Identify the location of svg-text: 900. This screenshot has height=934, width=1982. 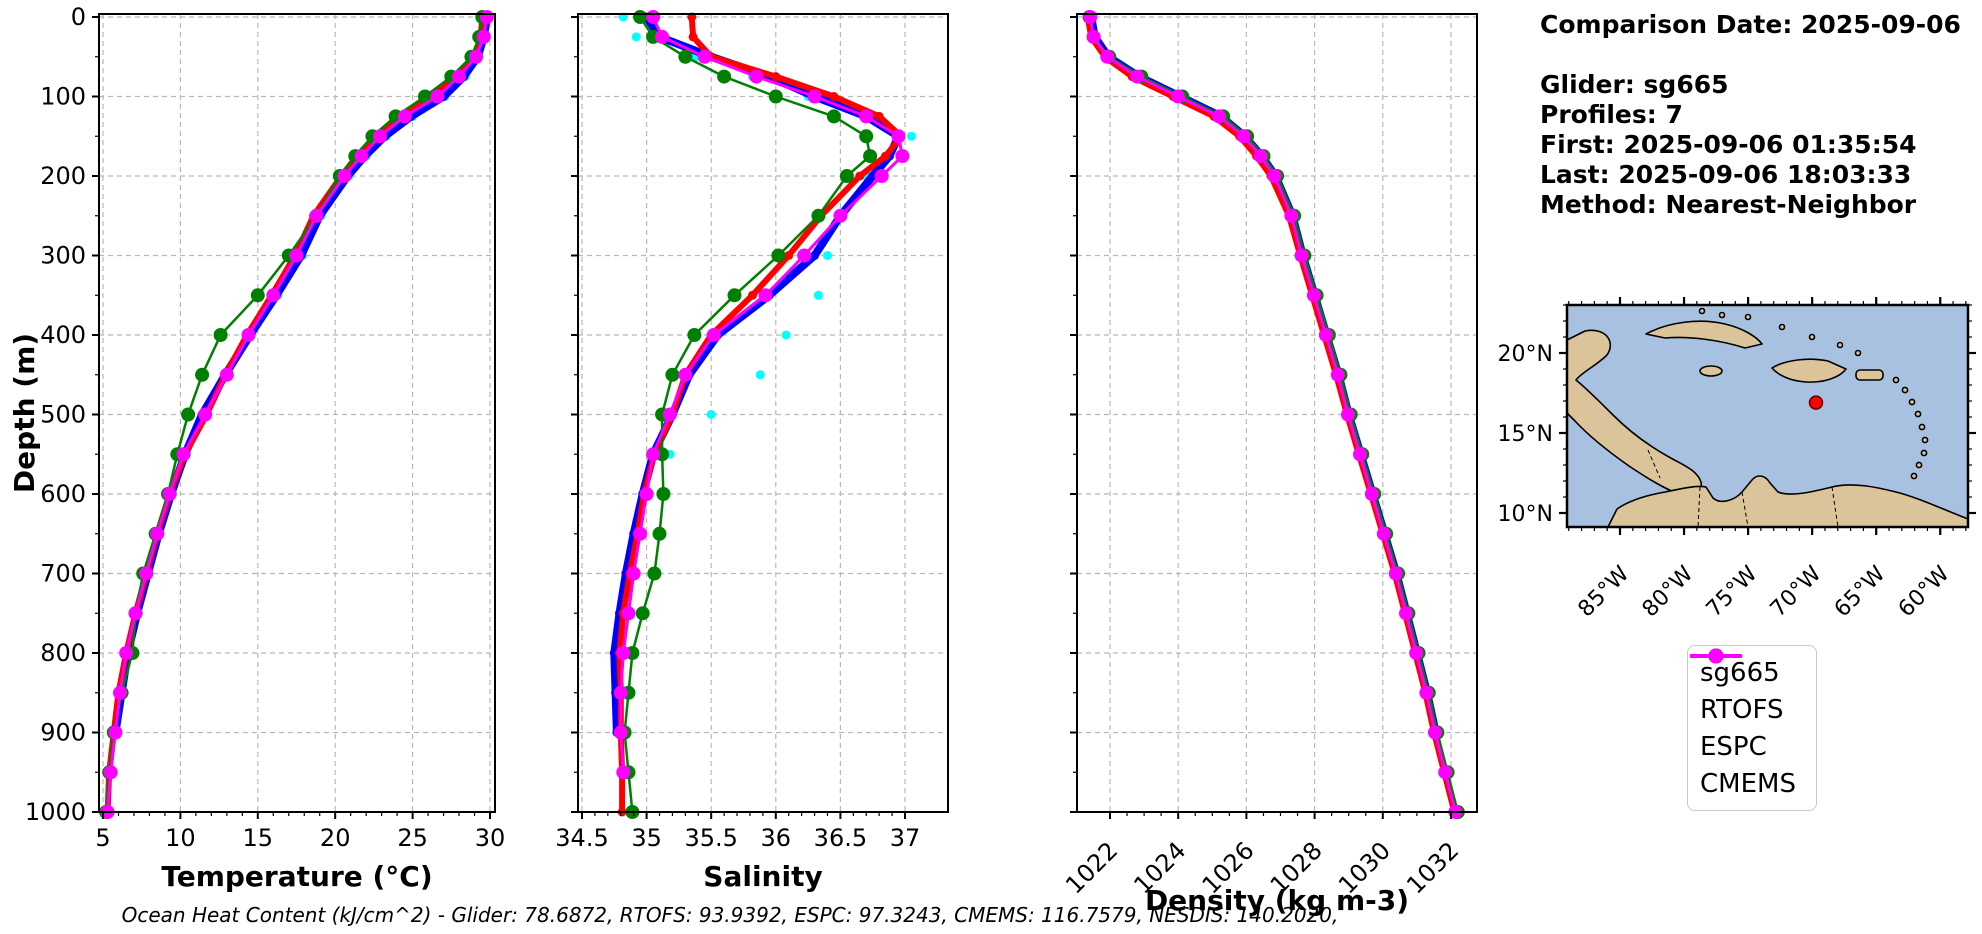
(63, 733).